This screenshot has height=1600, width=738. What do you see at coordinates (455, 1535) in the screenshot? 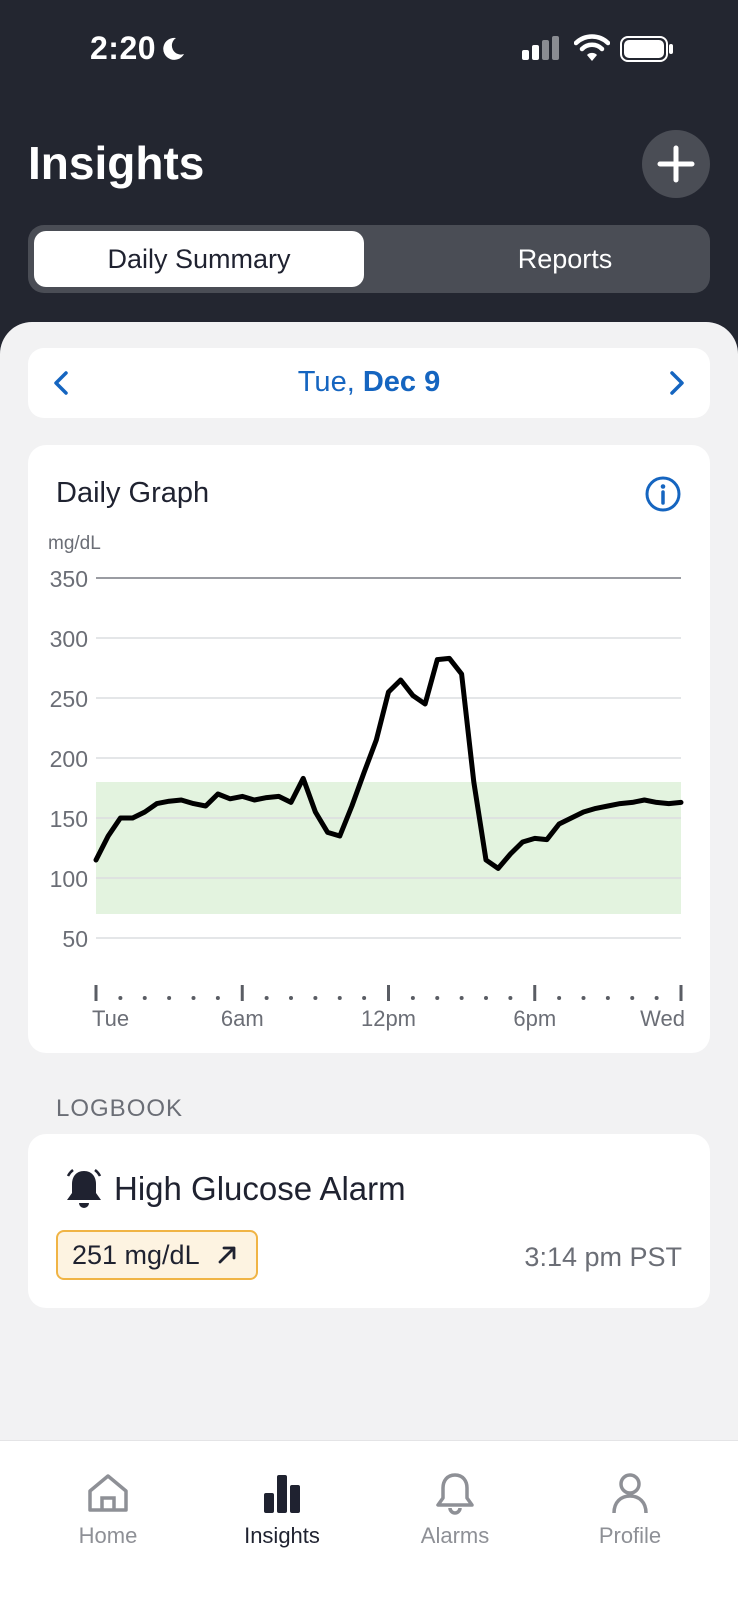
I see `tab-alarms-label: Alarms` at bounding box center [455, 1535].